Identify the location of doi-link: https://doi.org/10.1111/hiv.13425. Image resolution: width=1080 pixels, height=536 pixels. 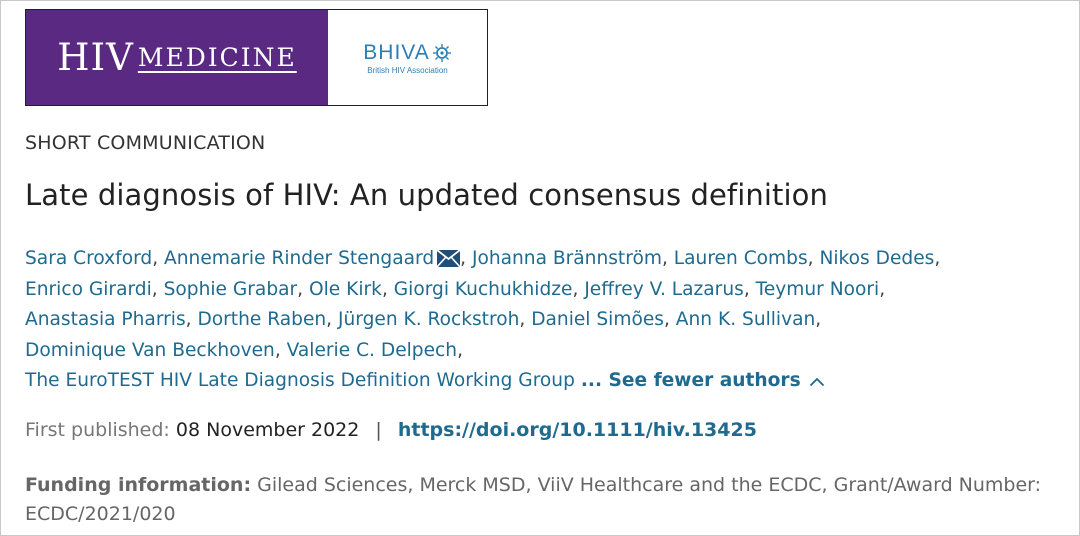
(577, 430).